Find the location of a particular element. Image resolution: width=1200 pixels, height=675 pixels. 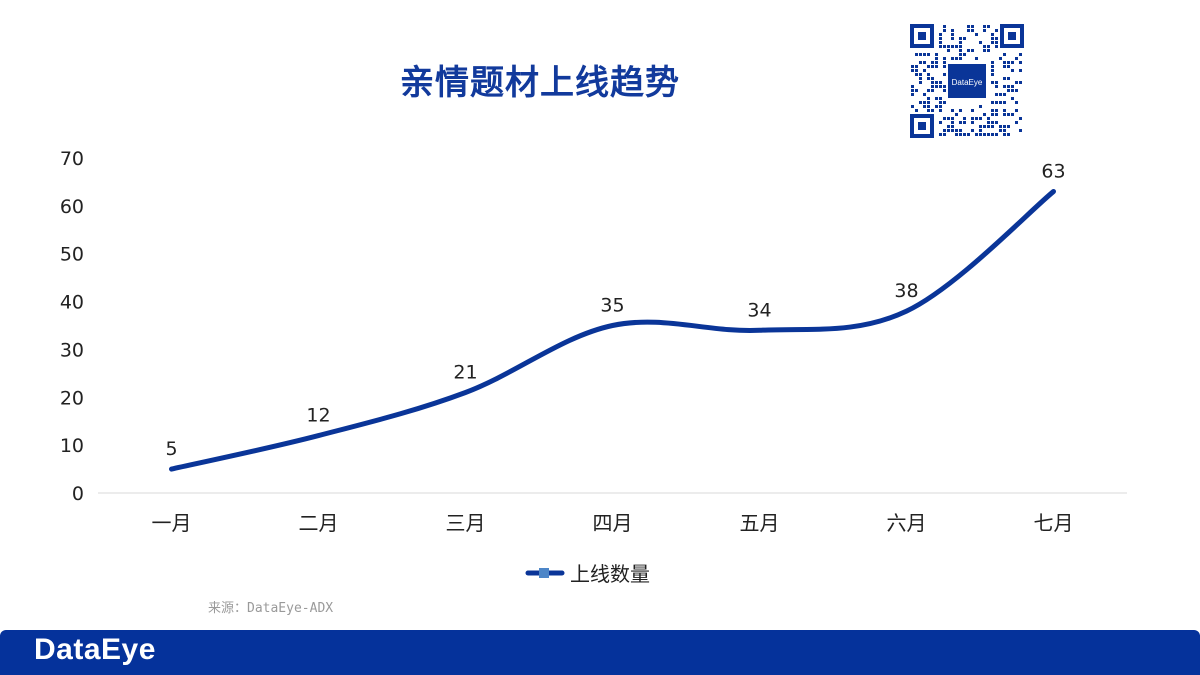

data-label: 34 is located at coordinates (759, 310).